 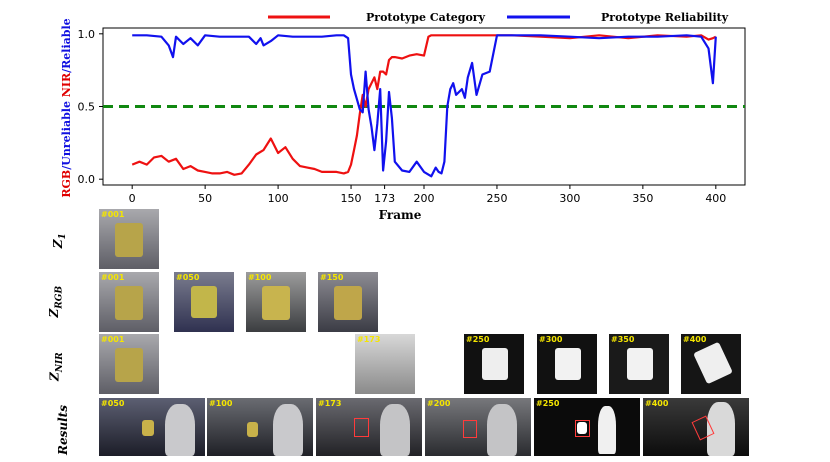 What do you see at coordinates (665, 17) in the screenshot?
I see `legend-label-reliability: Prototype Reliability` at bounding box center [665, 17].